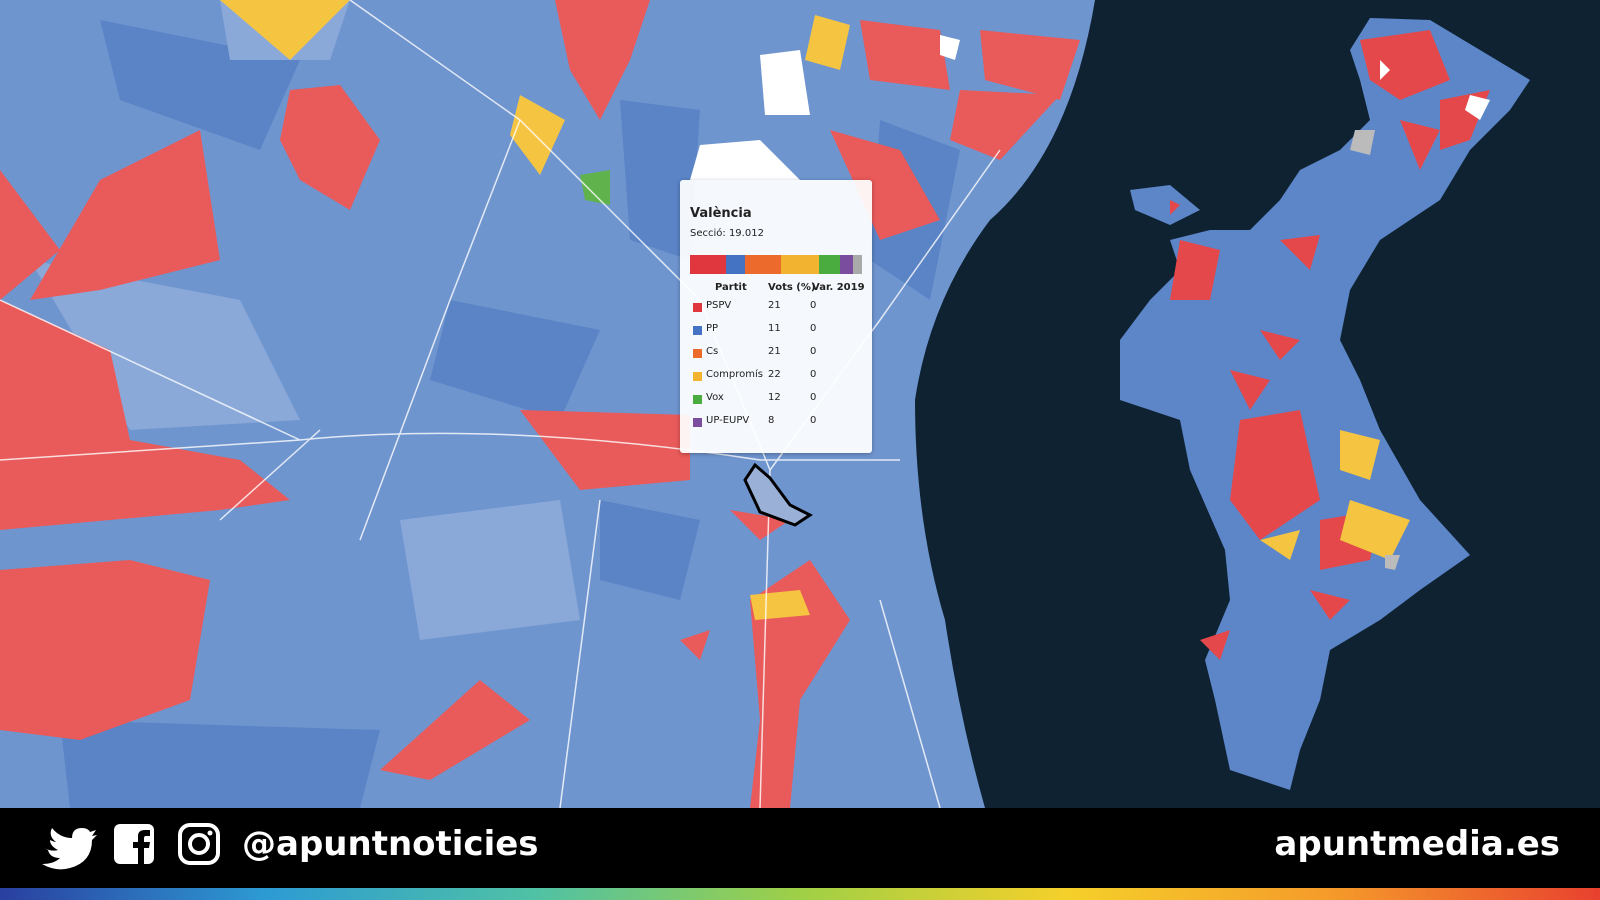  Describe the element at coordinates (734, 374) in the screenshot. I see `party-name: Compromís` at that location.